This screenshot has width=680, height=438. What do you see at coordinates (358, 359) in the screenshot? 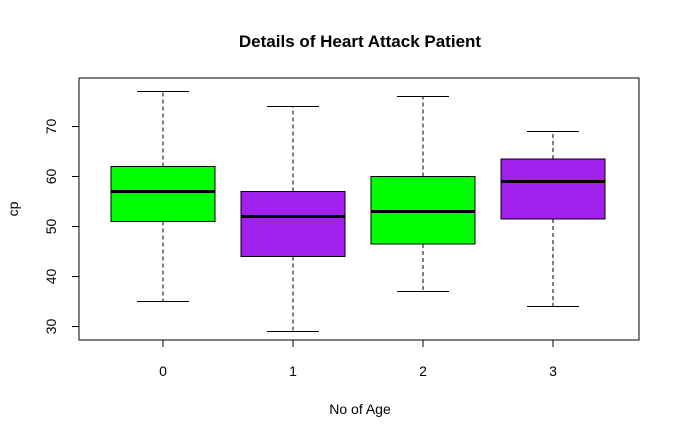
I see `x-axis: 0 1 2 3` at bounding box center [358, 359].